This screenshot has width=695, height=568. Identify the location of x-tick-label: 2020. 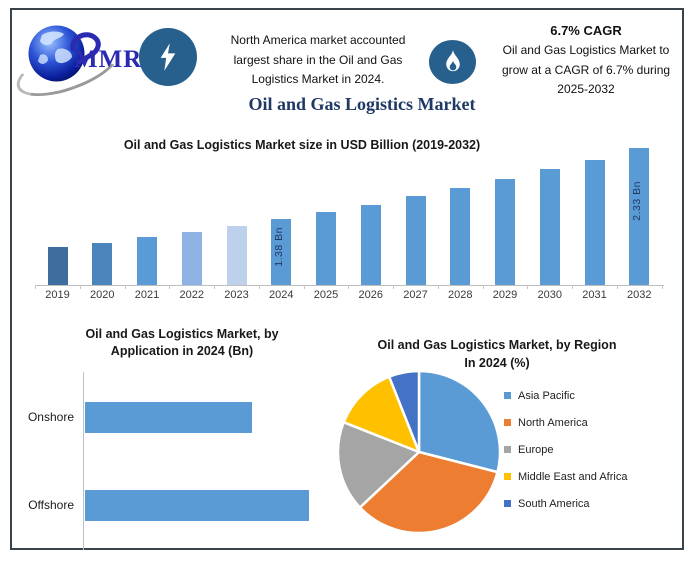
(102, 295).